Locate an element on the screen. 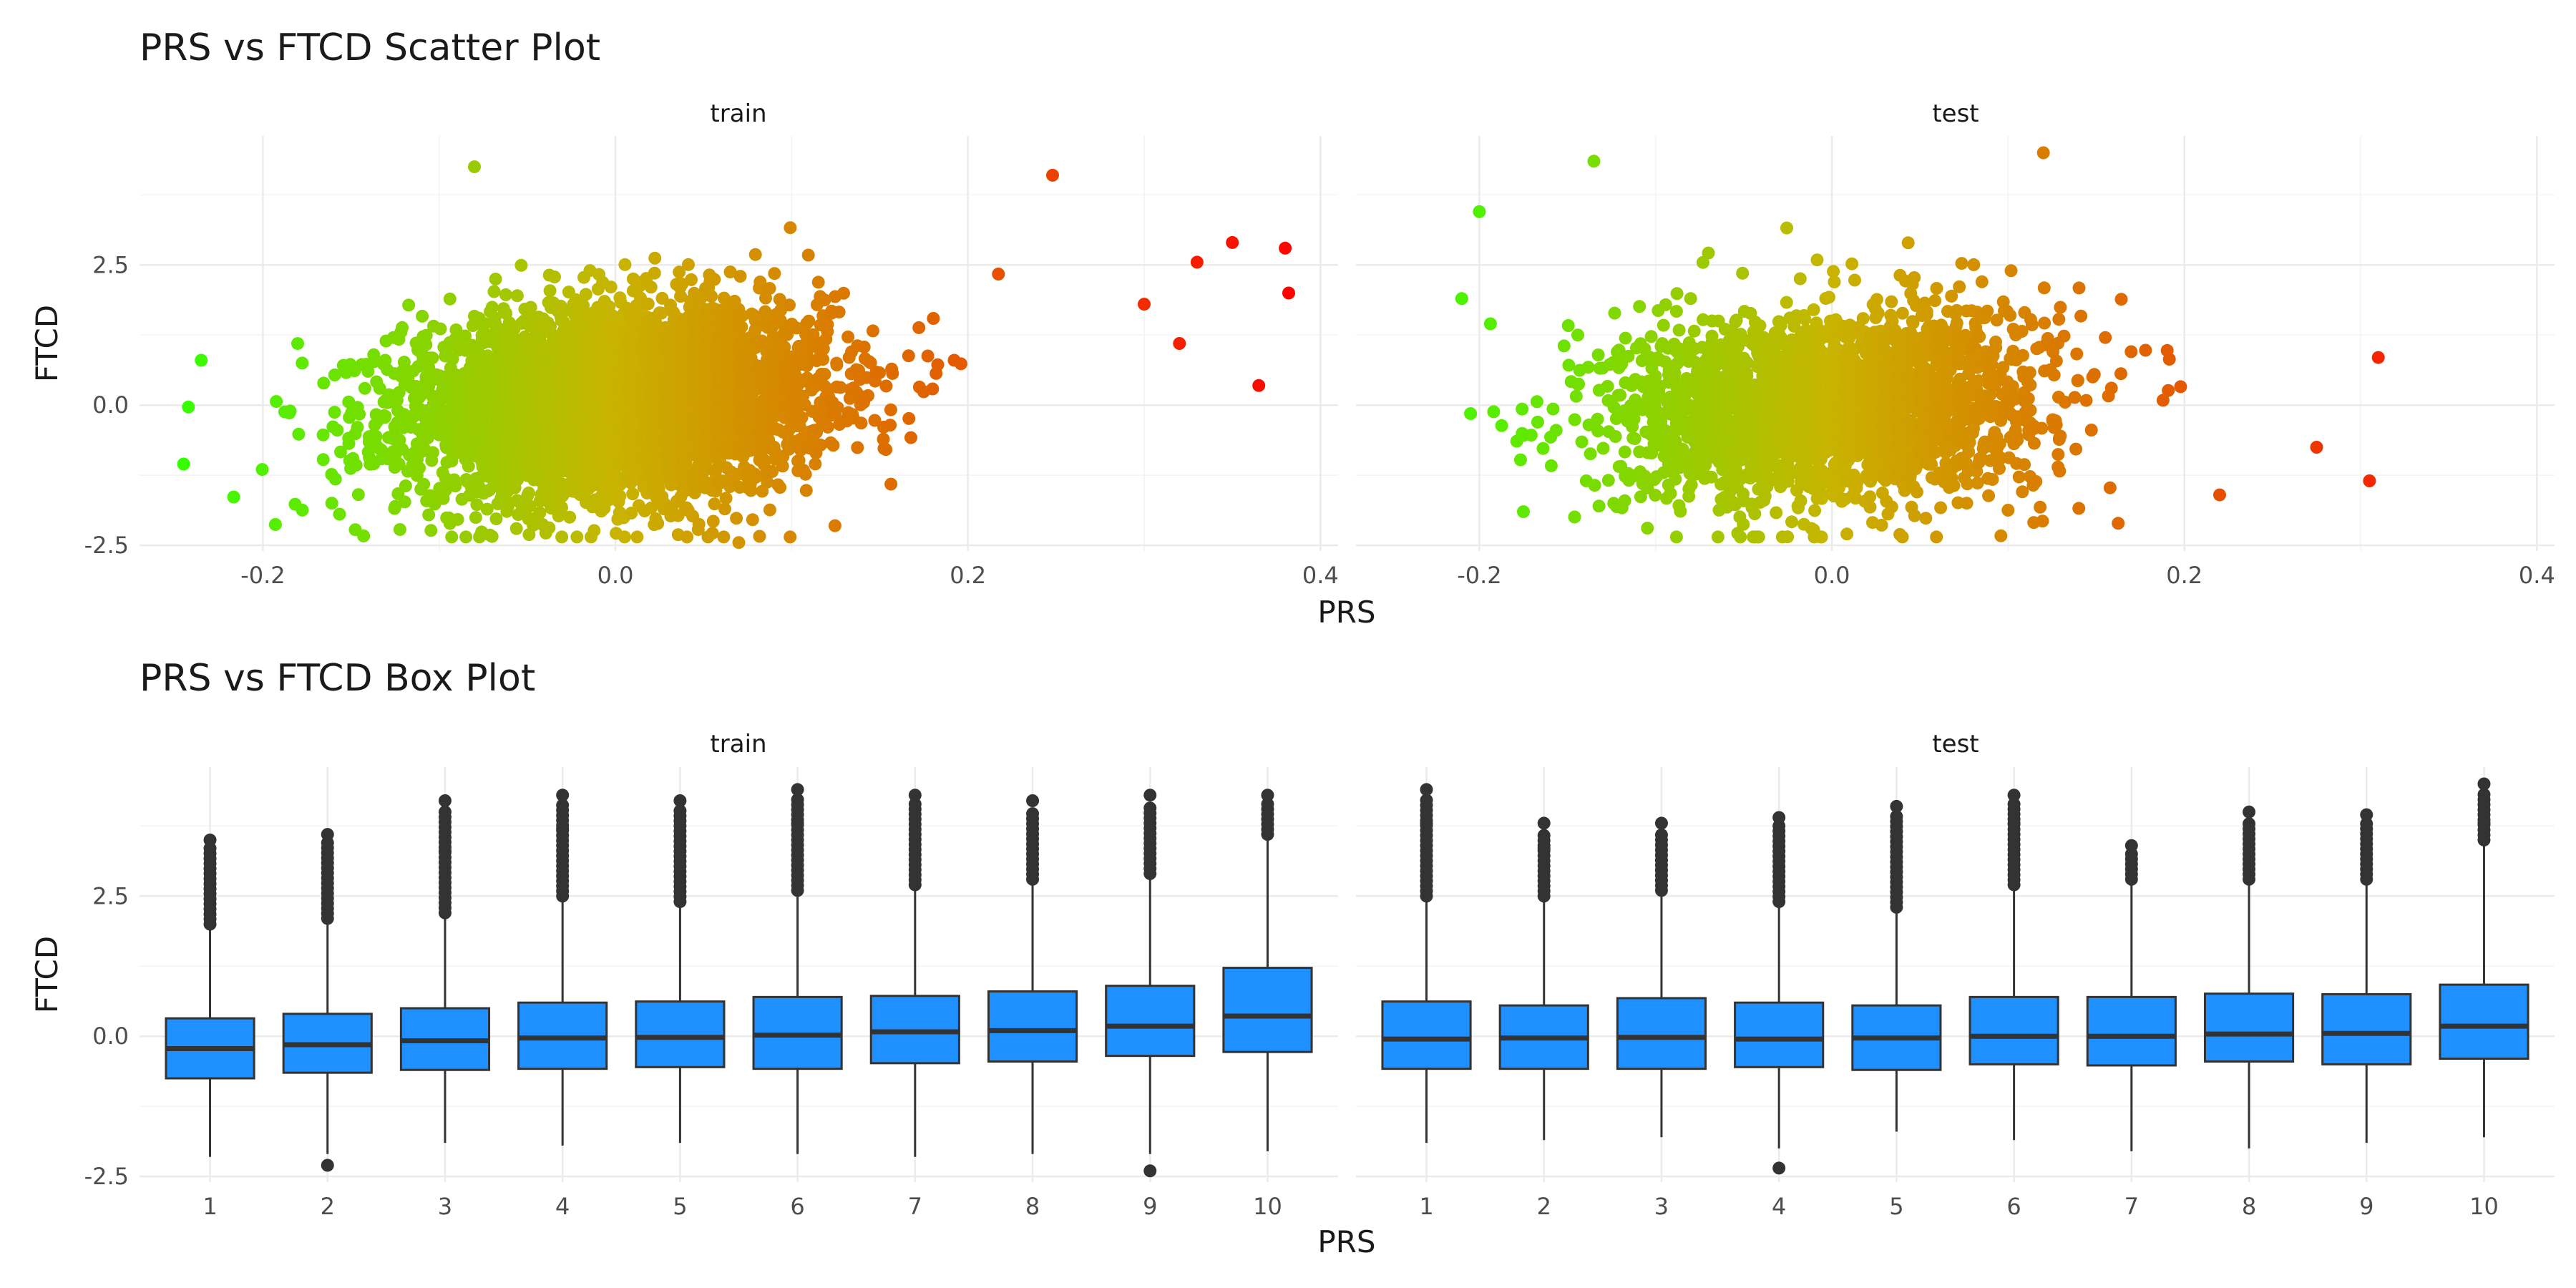 The width and height of the screenshot is (2576, 1288). scatter-facet-label-train: train is located at coordinates (738, 113).